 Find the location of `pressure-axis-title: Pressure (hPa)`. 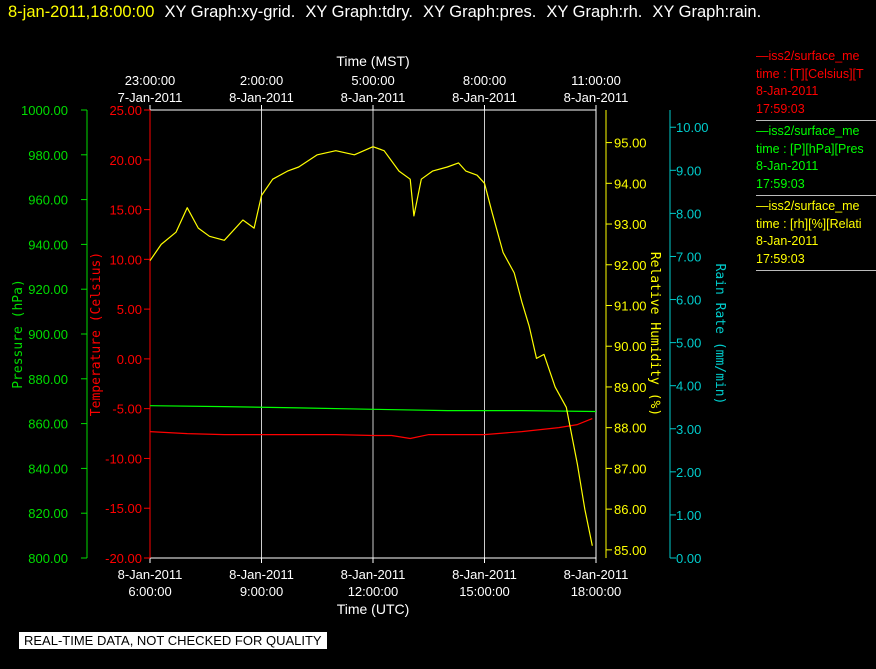

pressure-axis-title: Pressure (hPa) is located at coordinates (18, 334).